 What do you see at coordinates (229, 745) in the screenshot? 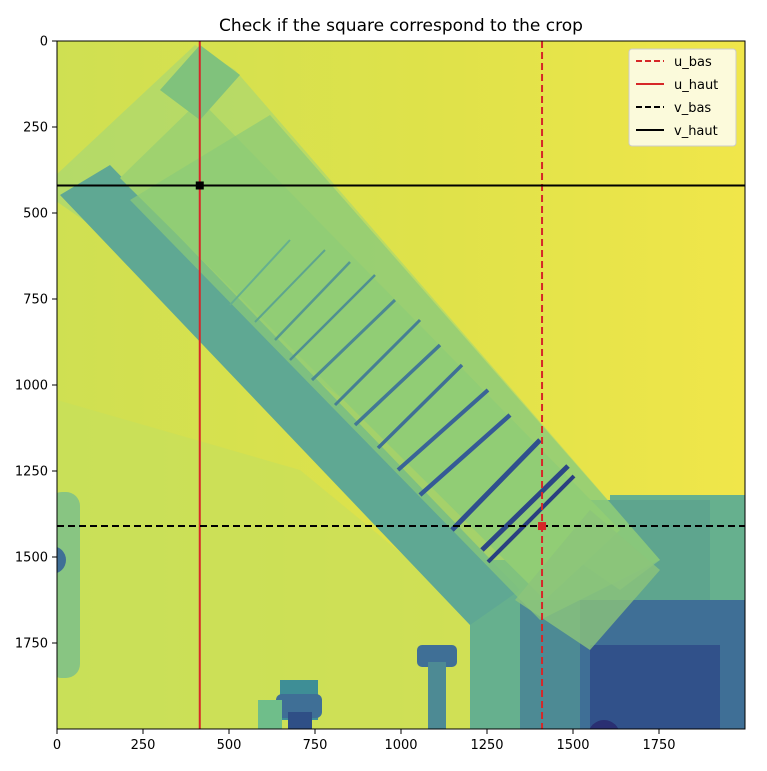
I see `x-tick-label: 500` at bounding box center [229, 745].